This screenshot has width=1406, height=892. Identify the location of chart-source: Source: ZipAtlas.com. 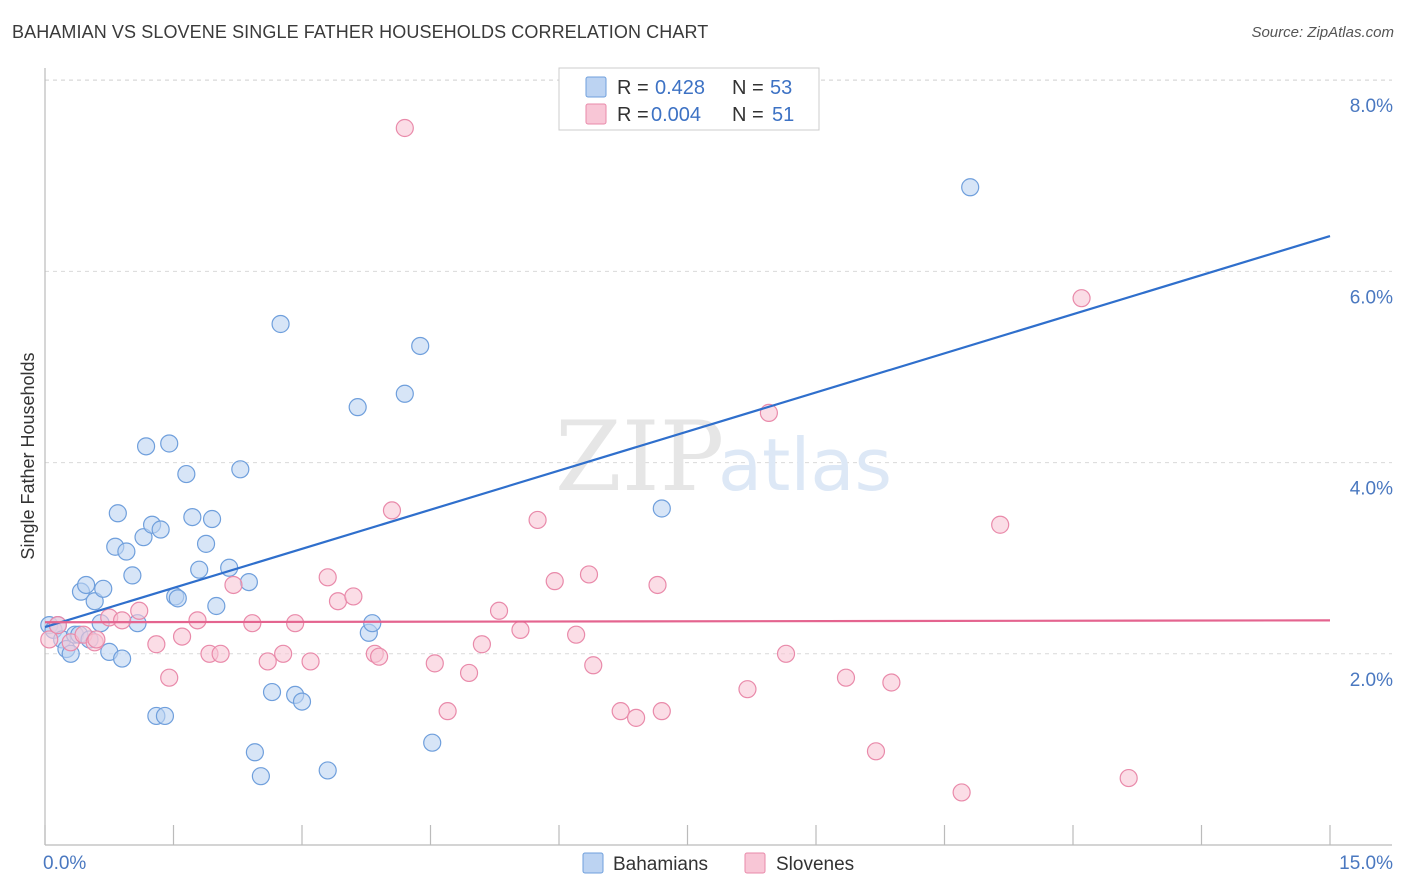
(1322, 32).